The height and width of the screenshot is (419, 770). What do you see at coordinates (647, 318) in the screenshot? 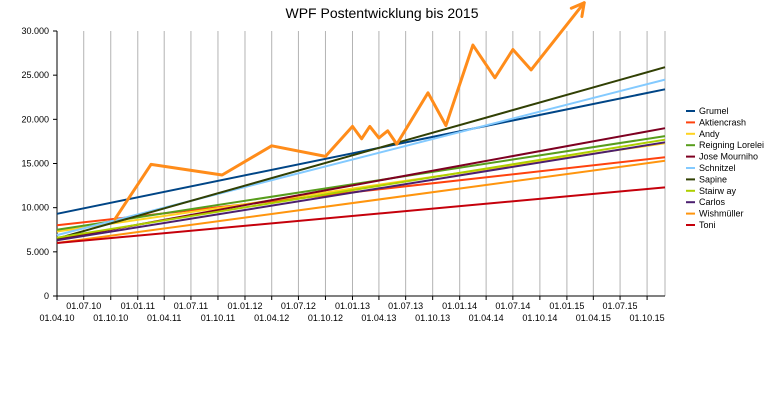
I see `x-tick-label: 01.10.15` at bounding box center [647, 318].